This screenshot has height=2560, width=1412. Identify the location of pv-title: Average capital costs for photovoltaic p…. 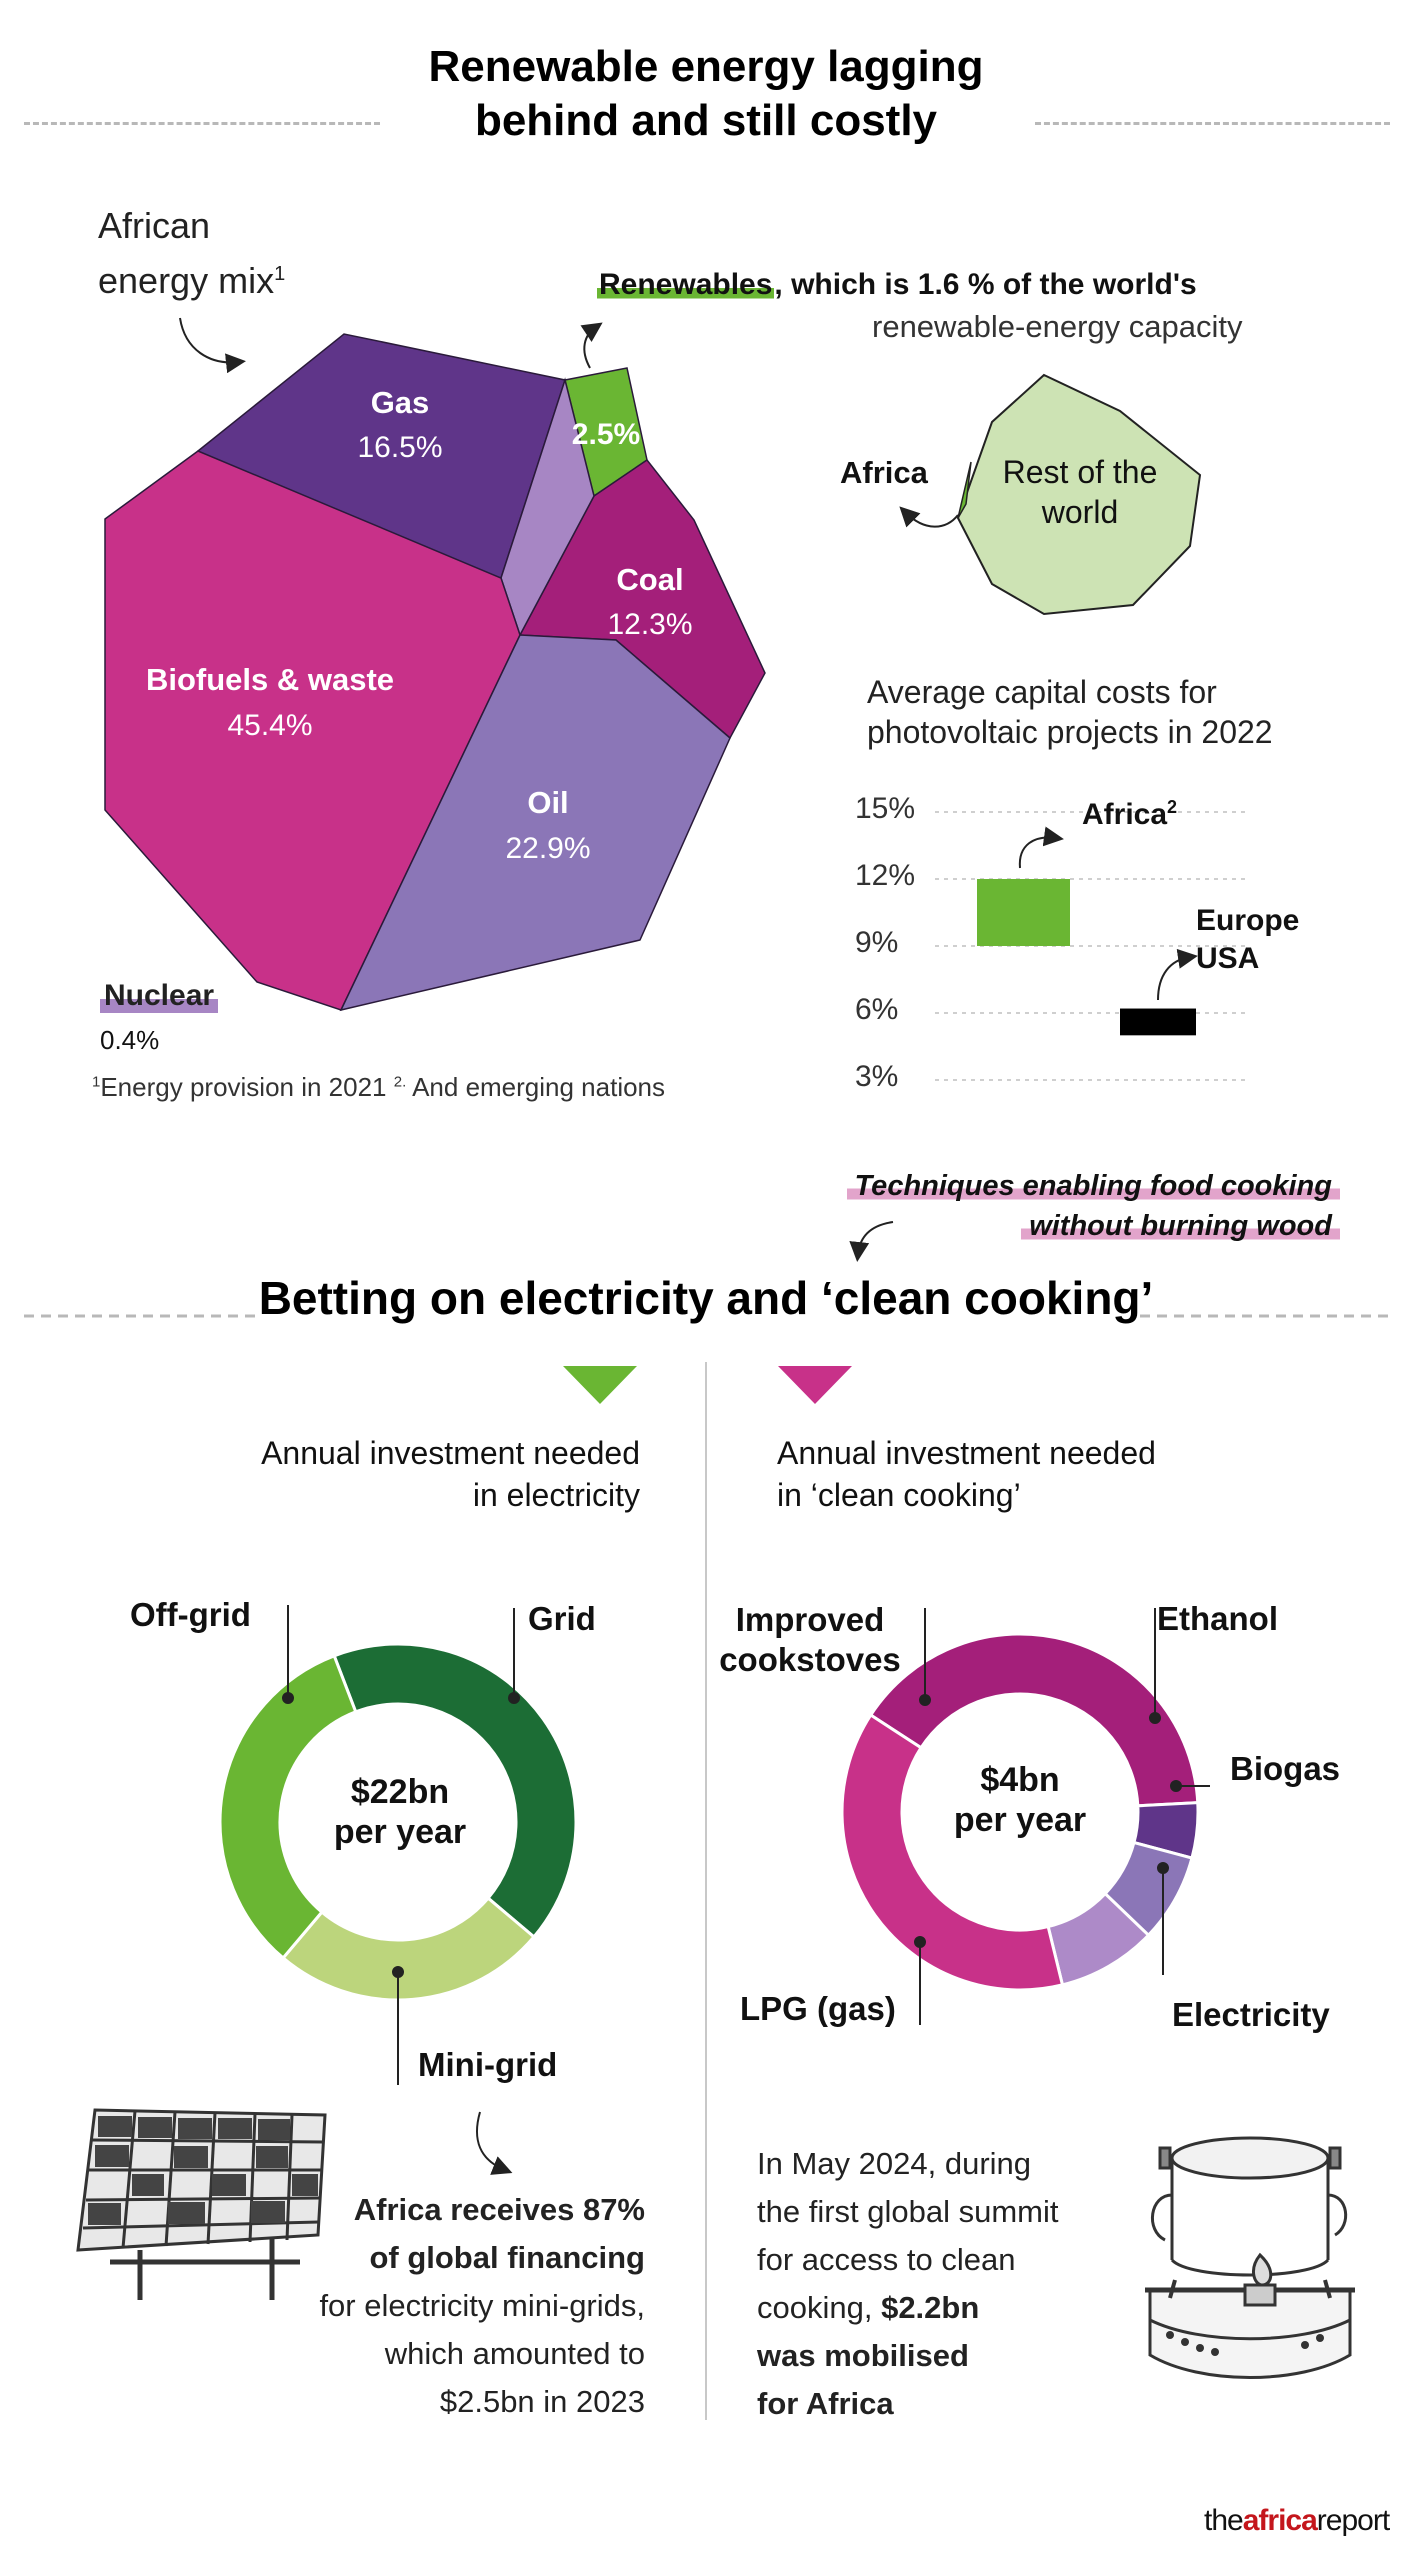
(1070, 712).